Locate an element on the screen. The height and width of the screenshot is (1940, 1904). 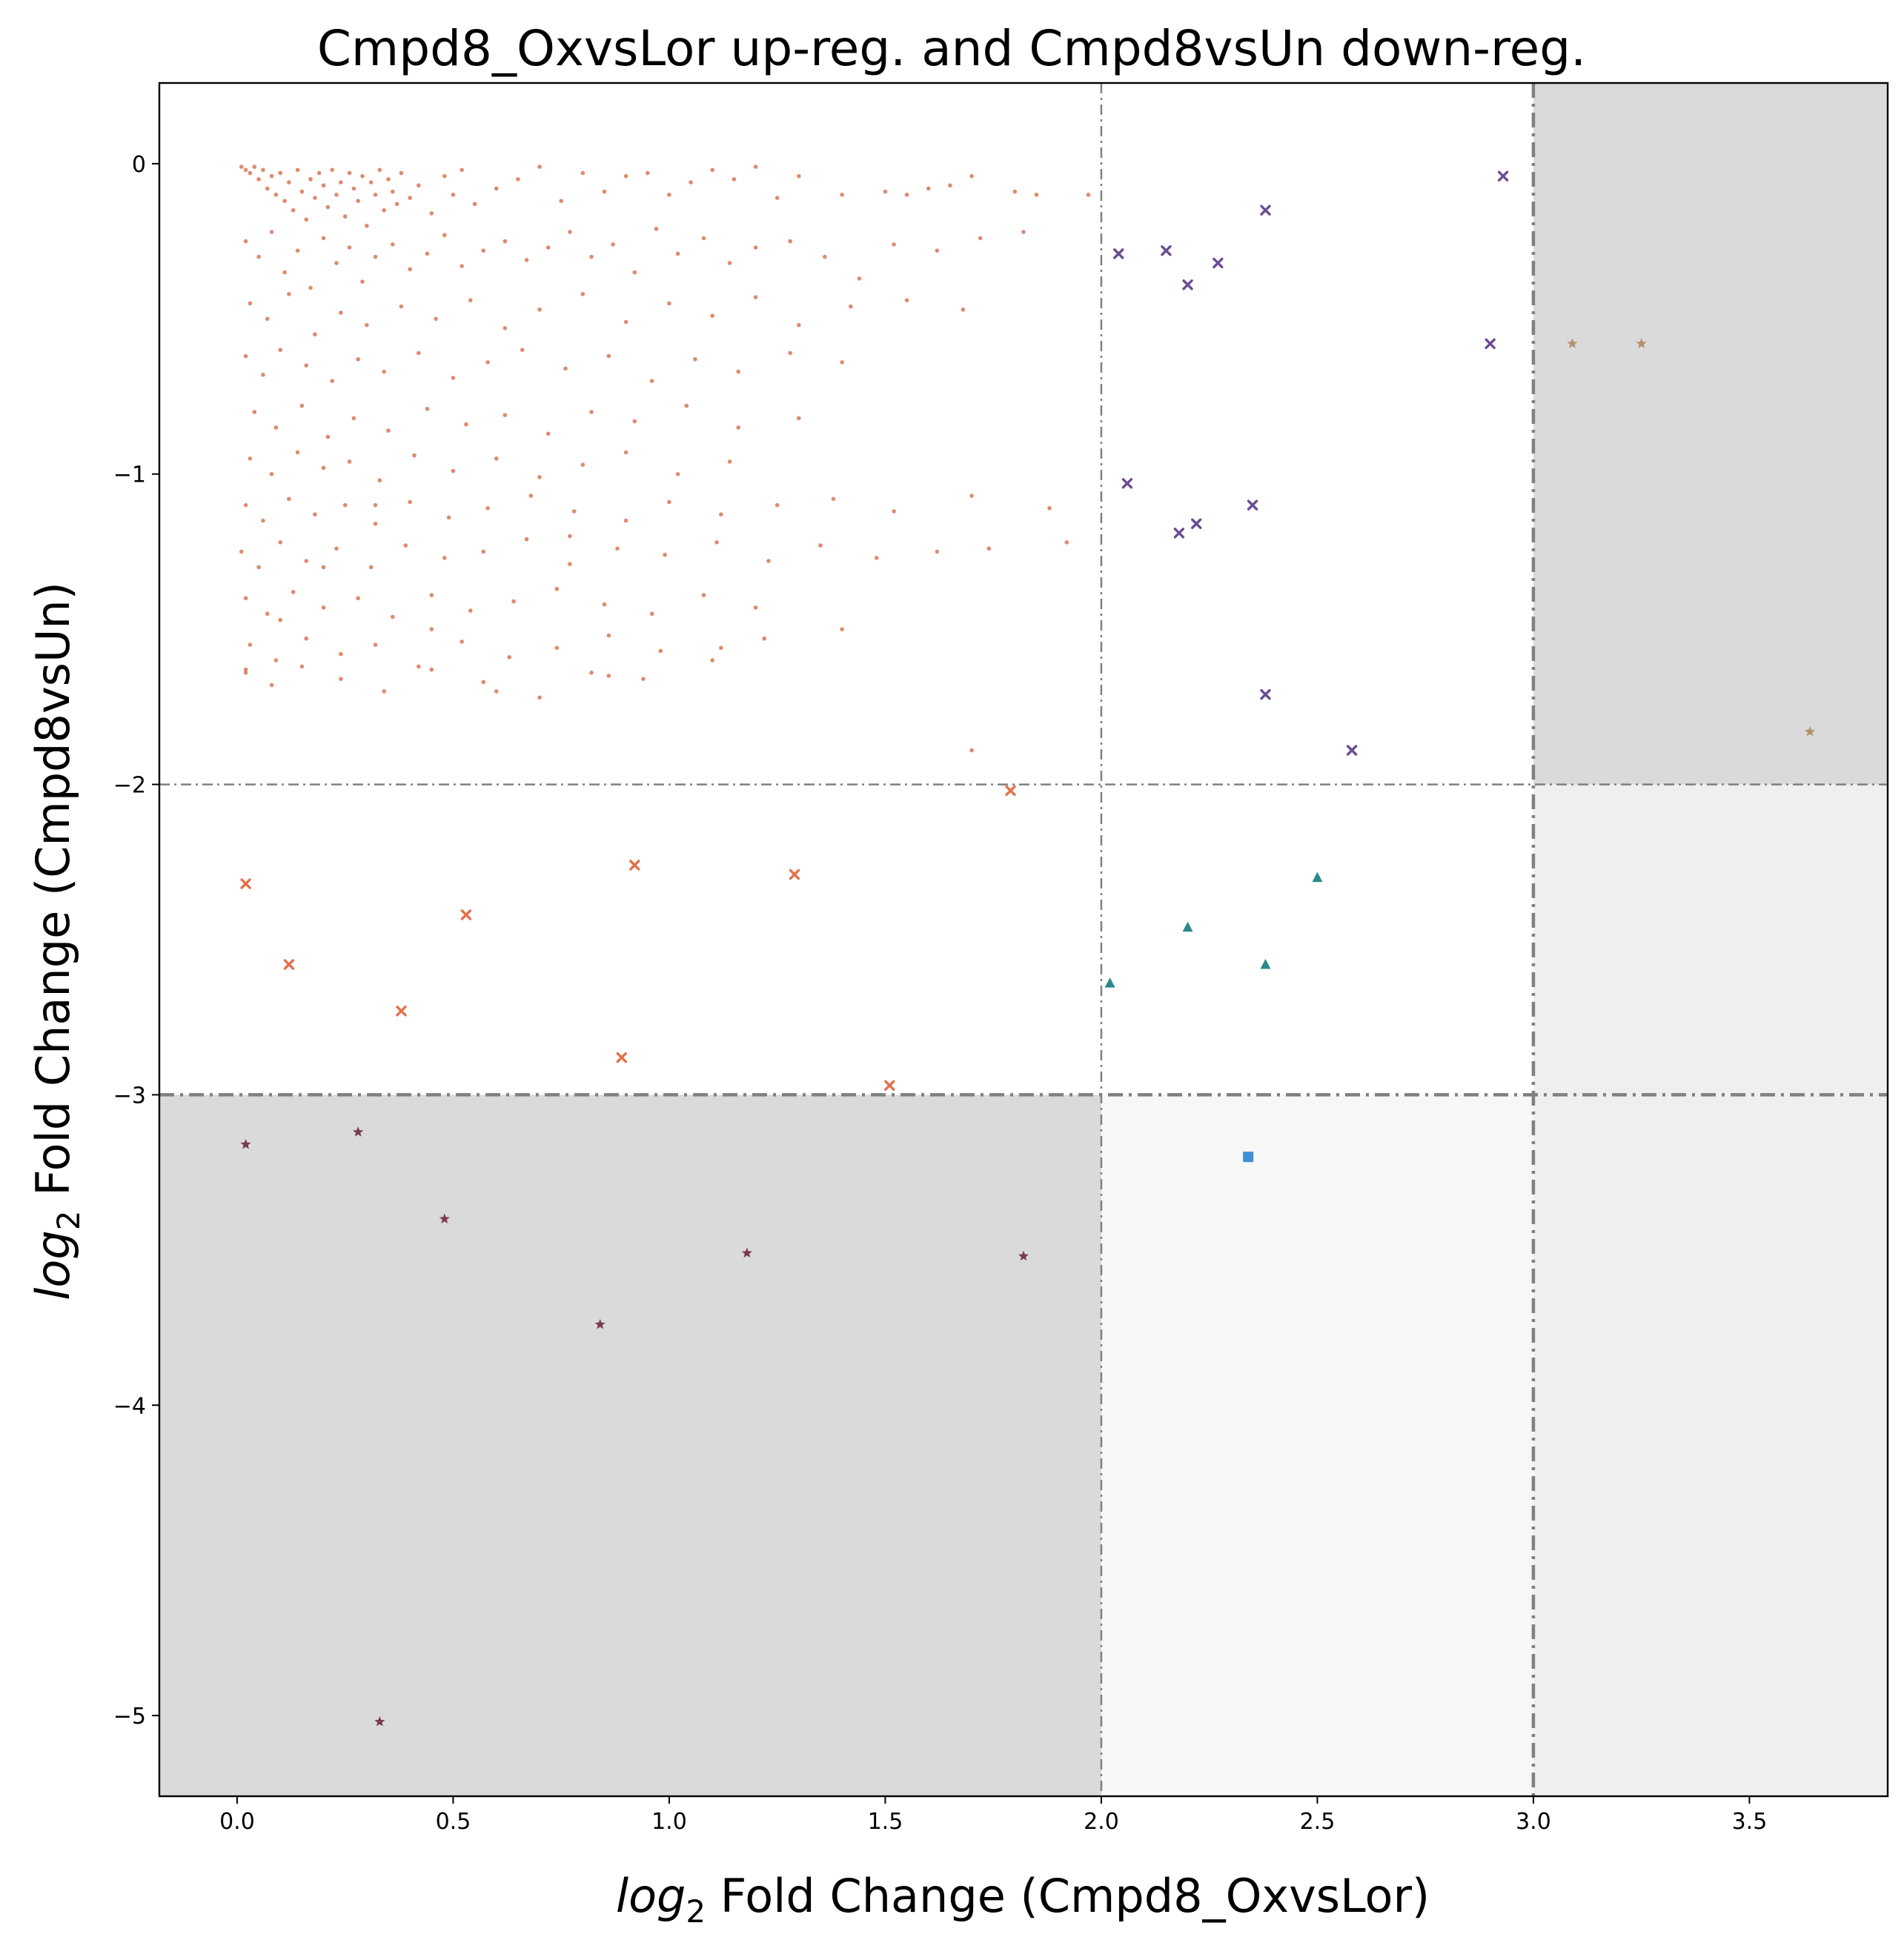
x-tick-label: 3.0 is located at coordinates (1533, 1822).